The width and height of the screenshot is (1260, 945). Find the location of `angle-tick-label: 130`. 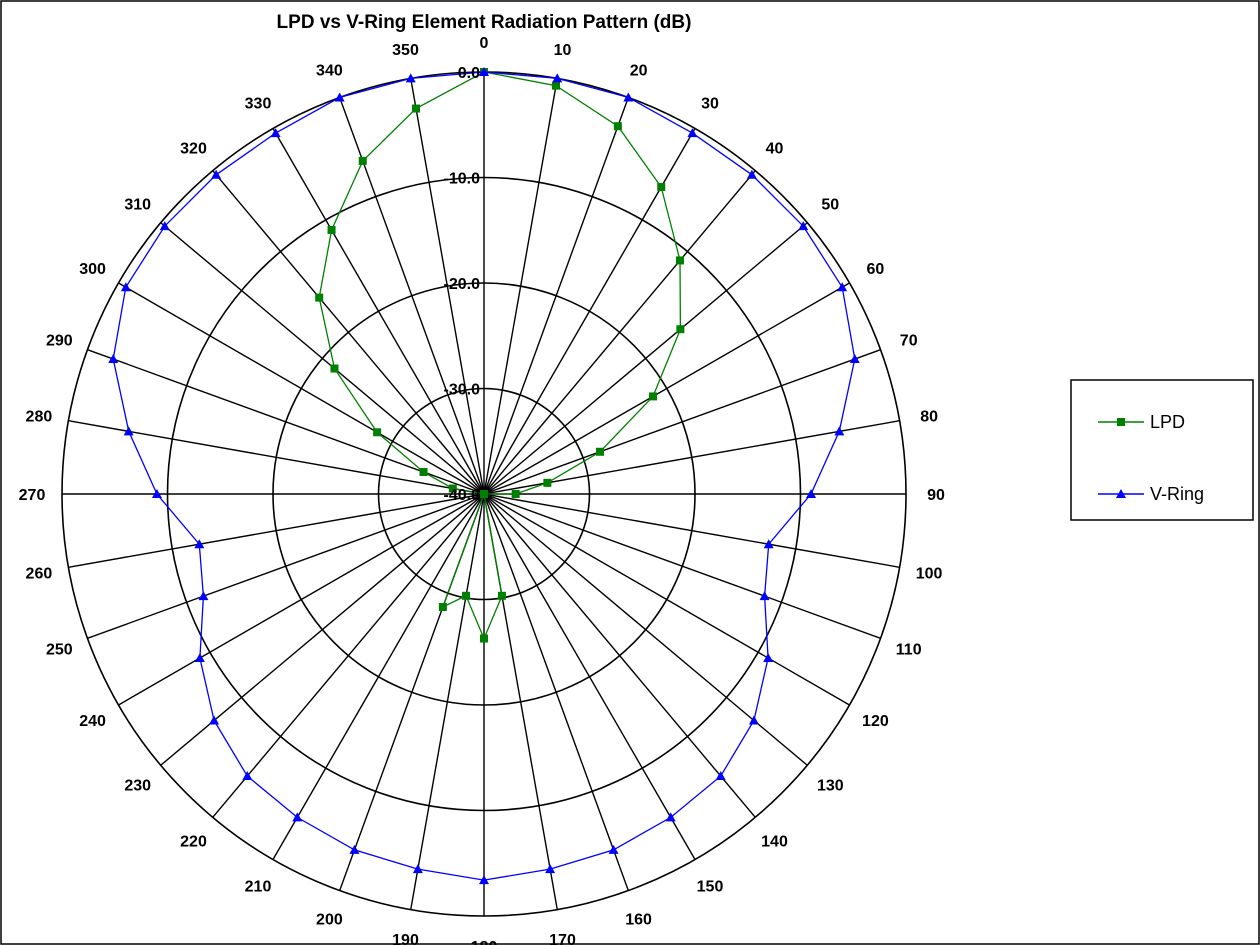

angle-tick-label: 130 is located at coordinates (830, 786).